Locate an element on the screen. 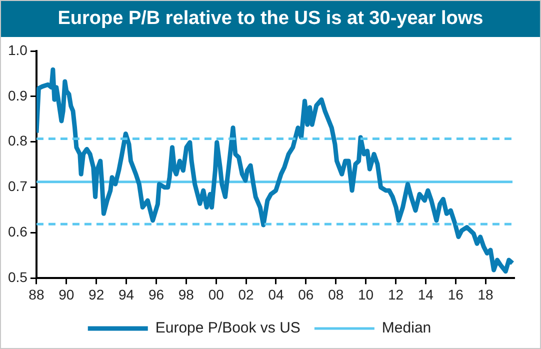 This screenshot has width=541, height=349. x-tick-label: 00 is located at coordinates (216, 294).